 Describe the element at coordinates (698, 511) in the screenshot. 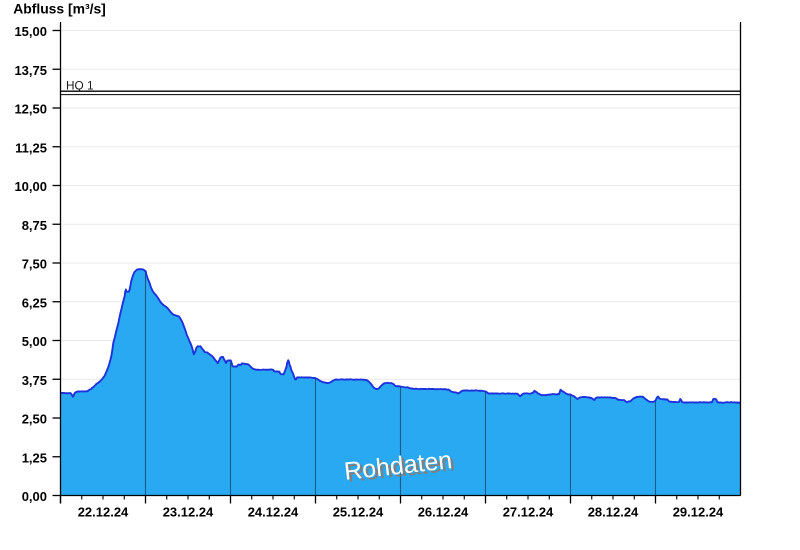

I see `svg-text: 29.12.24` at that location.